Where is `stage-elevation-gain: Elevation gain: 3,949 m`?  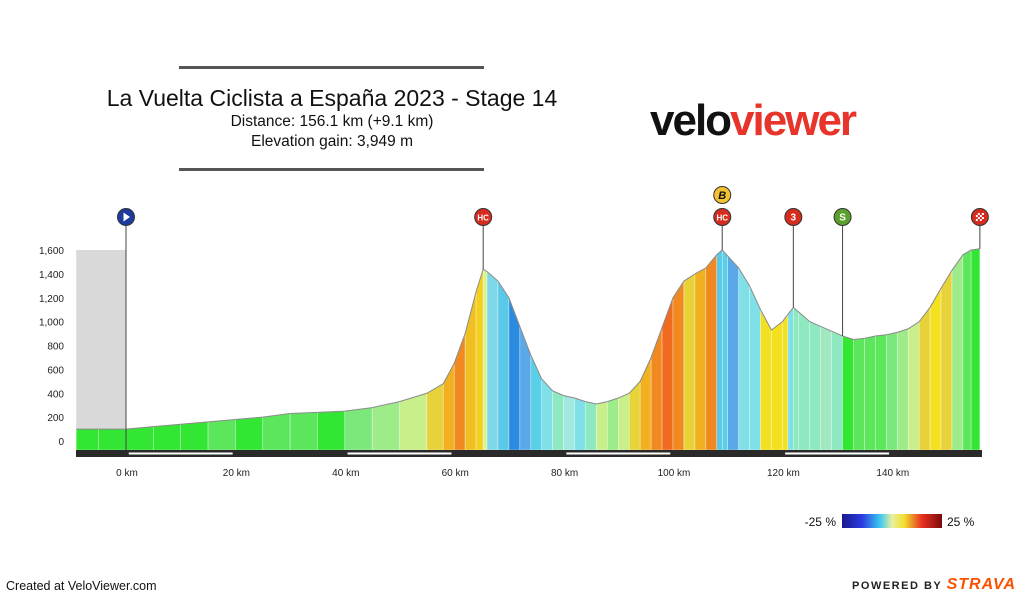
stage-elevation-gain: Elevation gain: 3,949 m is located at coordinates (332, 141).